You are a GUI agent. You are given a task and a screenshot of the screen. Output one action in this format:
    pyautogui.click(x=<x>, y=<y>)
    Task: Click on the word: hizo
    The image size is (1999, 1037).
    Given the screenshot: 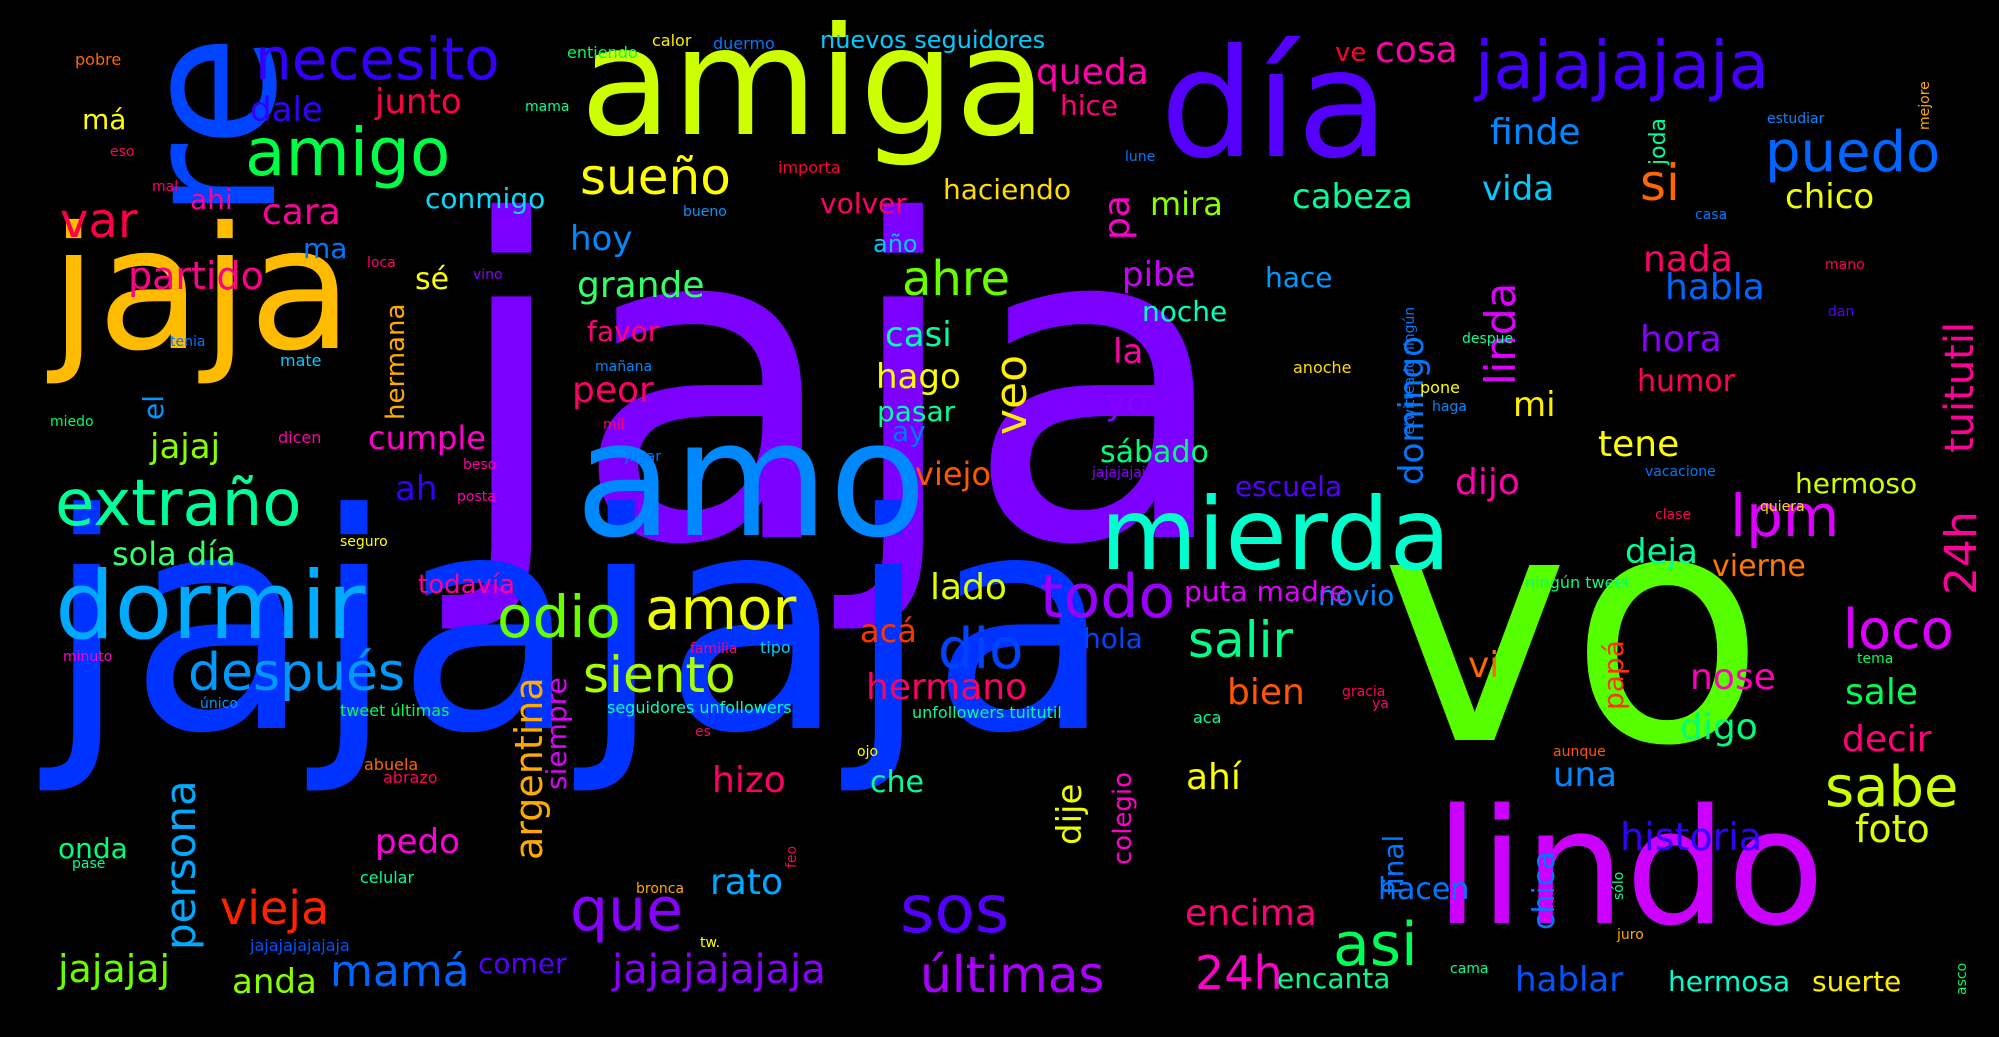 What is the action you would take?
    pyautogui.click(x=749, y=780)
    